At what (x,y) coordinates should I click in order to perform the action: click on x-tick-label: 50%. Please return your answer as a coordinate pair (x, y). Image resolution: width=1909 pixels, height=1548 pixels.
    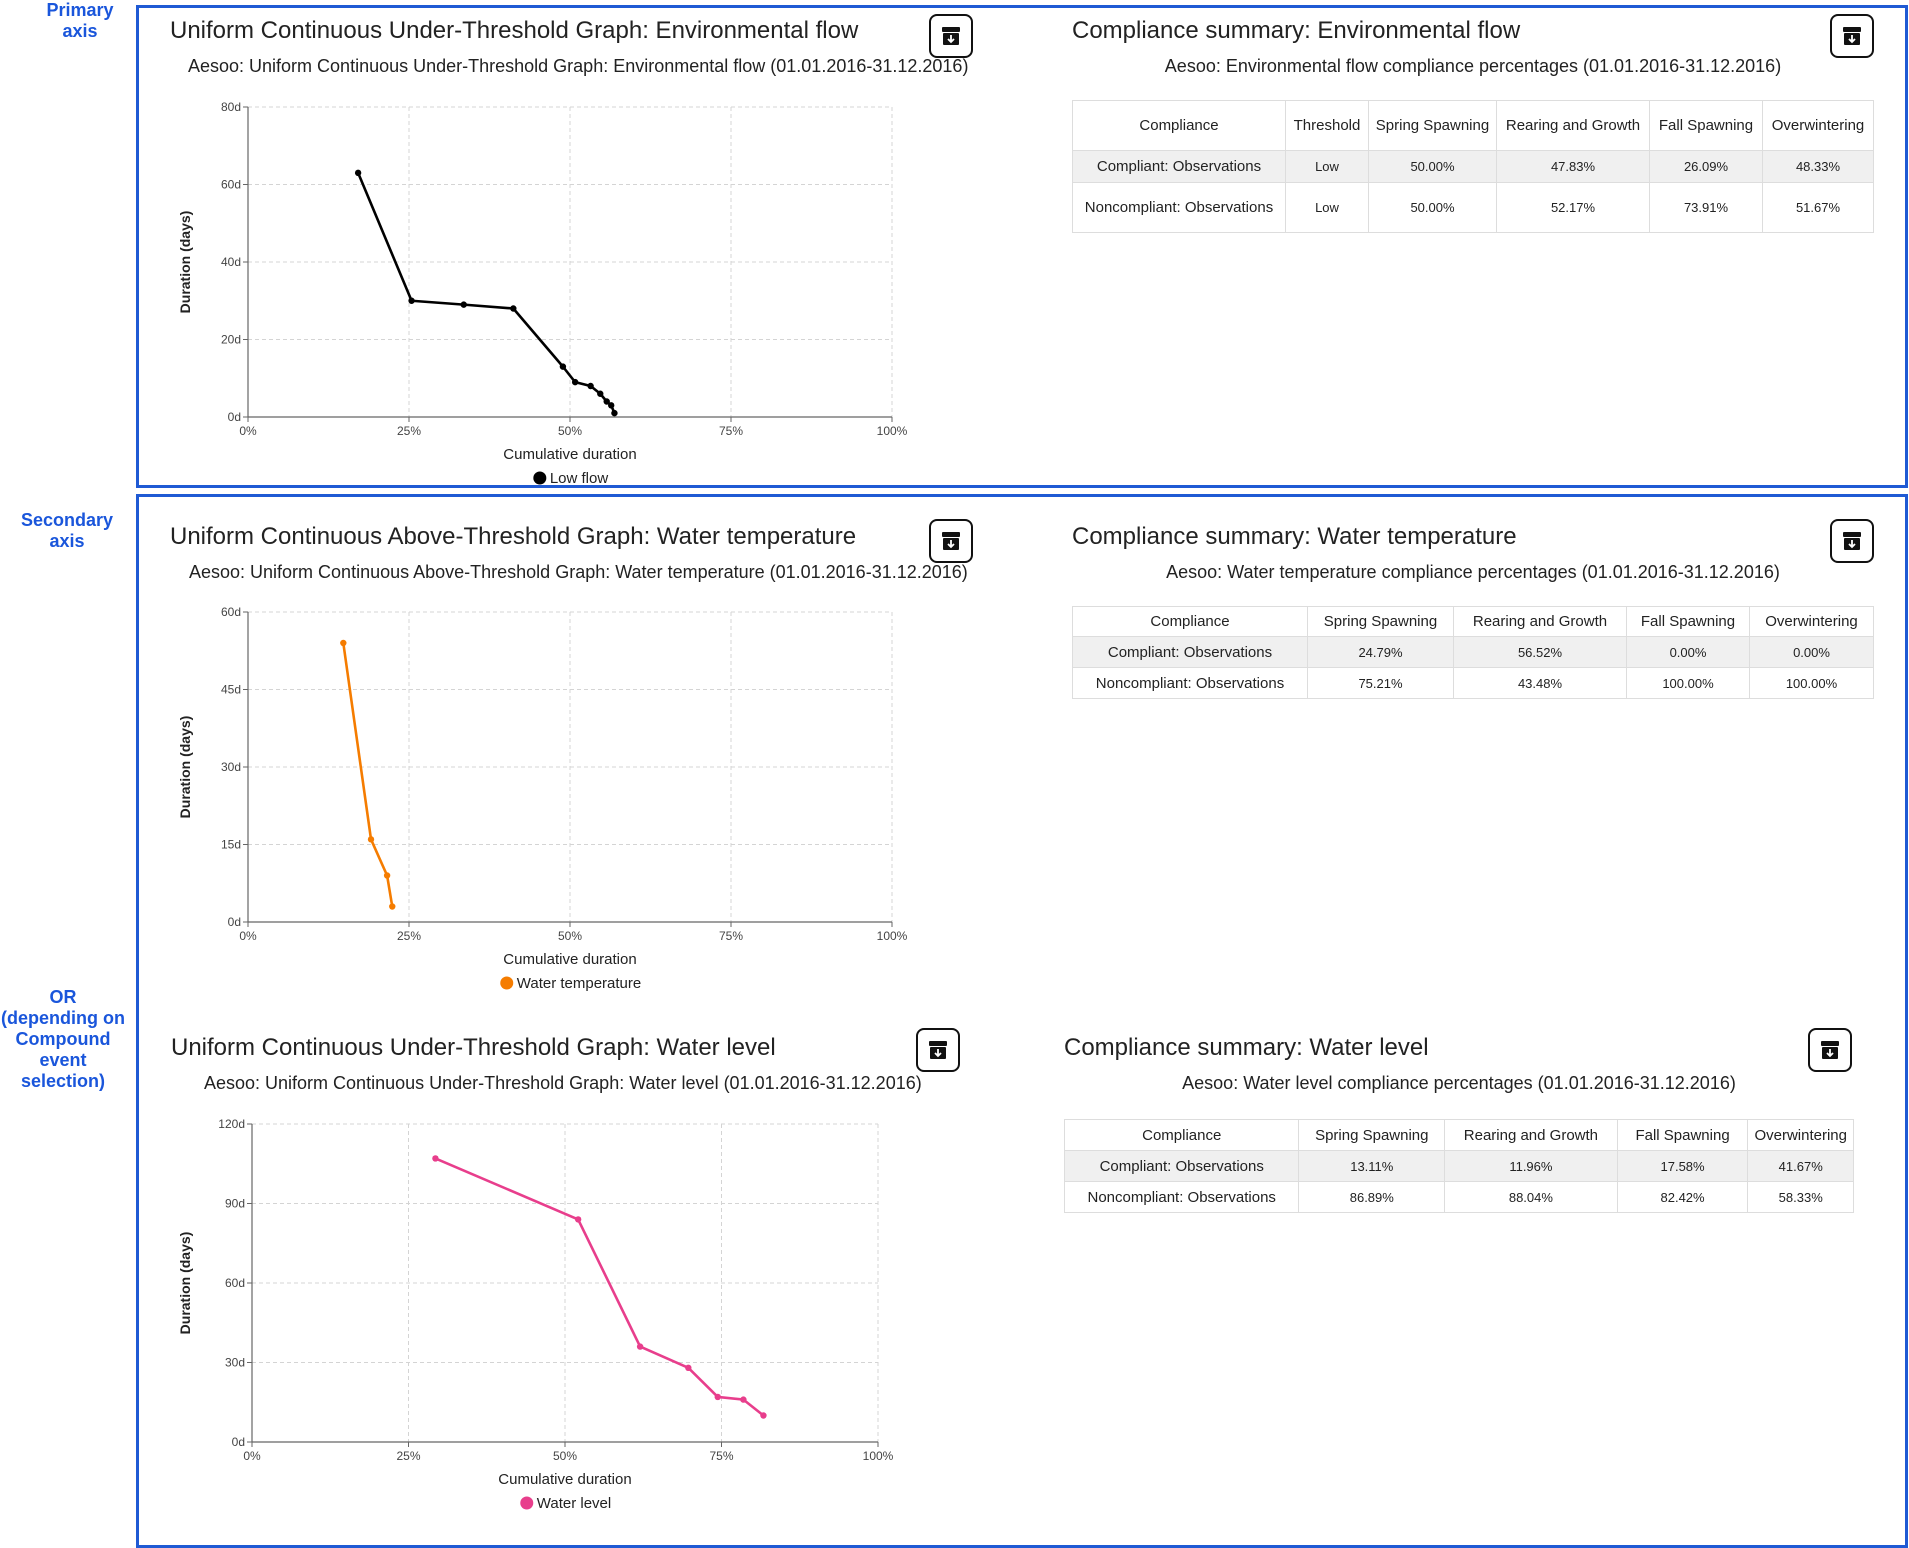
    Looking at the image, I should click on (570, 431).